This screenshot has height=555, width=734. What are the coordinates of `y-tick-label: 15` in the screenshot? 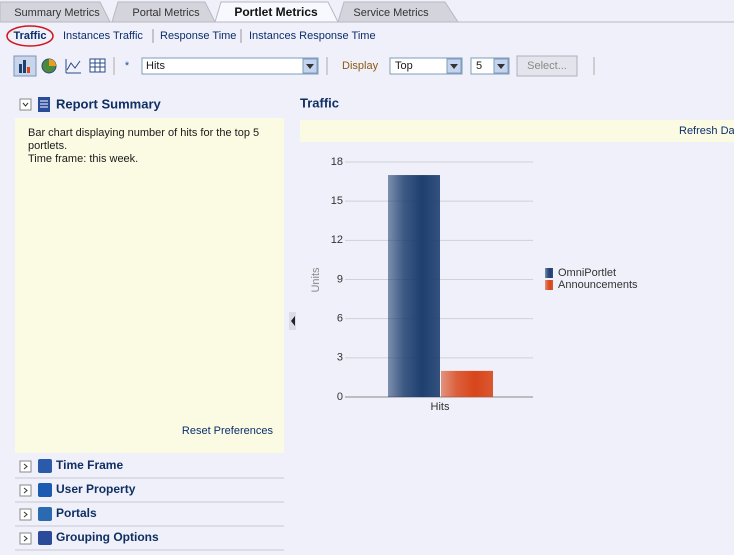 It's located at (337, 201).